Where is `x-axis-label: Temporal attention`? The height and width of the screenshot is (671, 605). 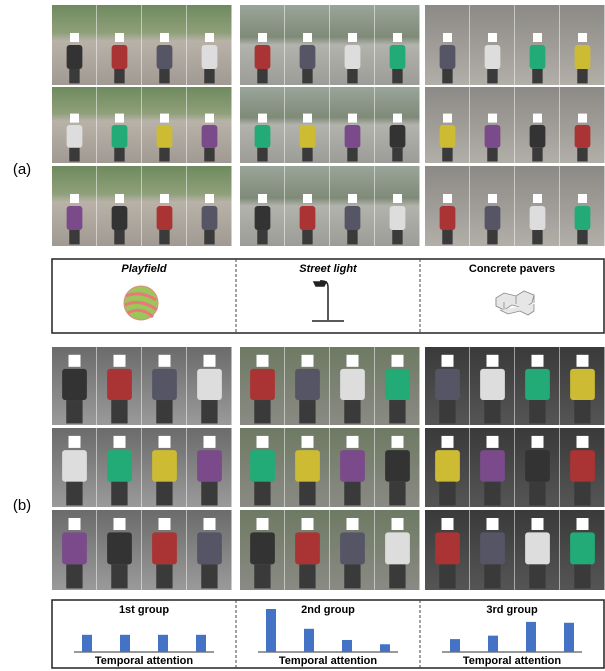
x-axis-label: Temporal attention is located at coordinates (144, 661).